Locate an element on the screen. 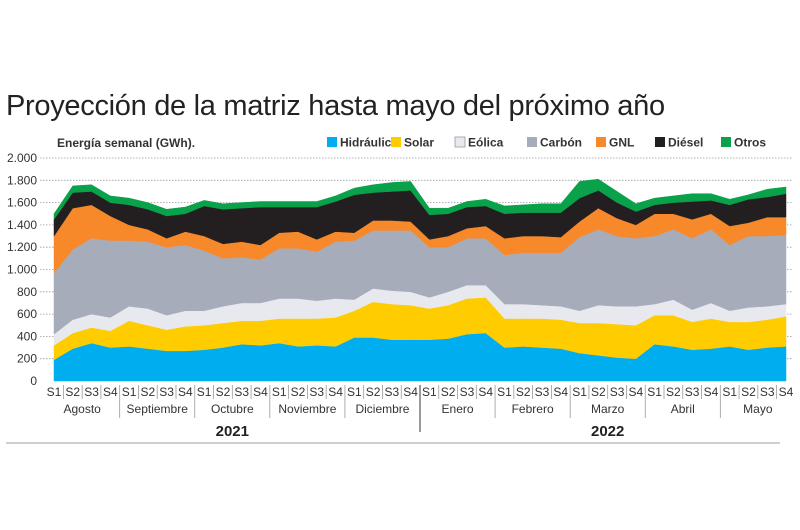 The height and width of the screenshot is (530, 800). legend-label: Diésel is located at coordinates (685, 143).